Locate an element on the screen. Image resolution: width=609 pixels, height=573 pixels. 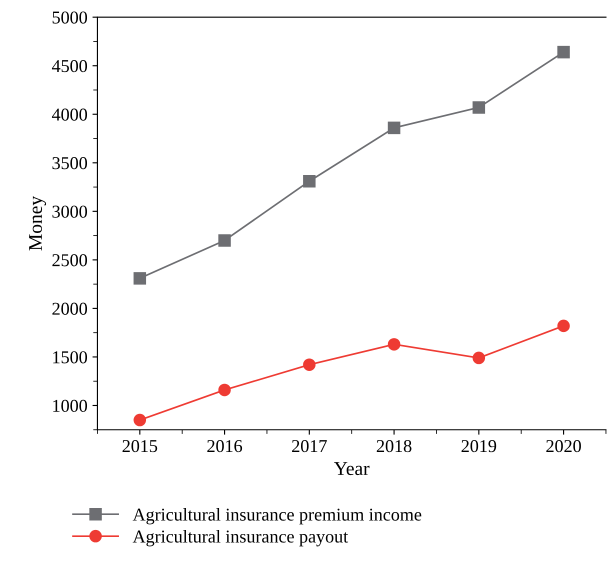
y-tick-label: 3000 is located at coordinates (70, 212).